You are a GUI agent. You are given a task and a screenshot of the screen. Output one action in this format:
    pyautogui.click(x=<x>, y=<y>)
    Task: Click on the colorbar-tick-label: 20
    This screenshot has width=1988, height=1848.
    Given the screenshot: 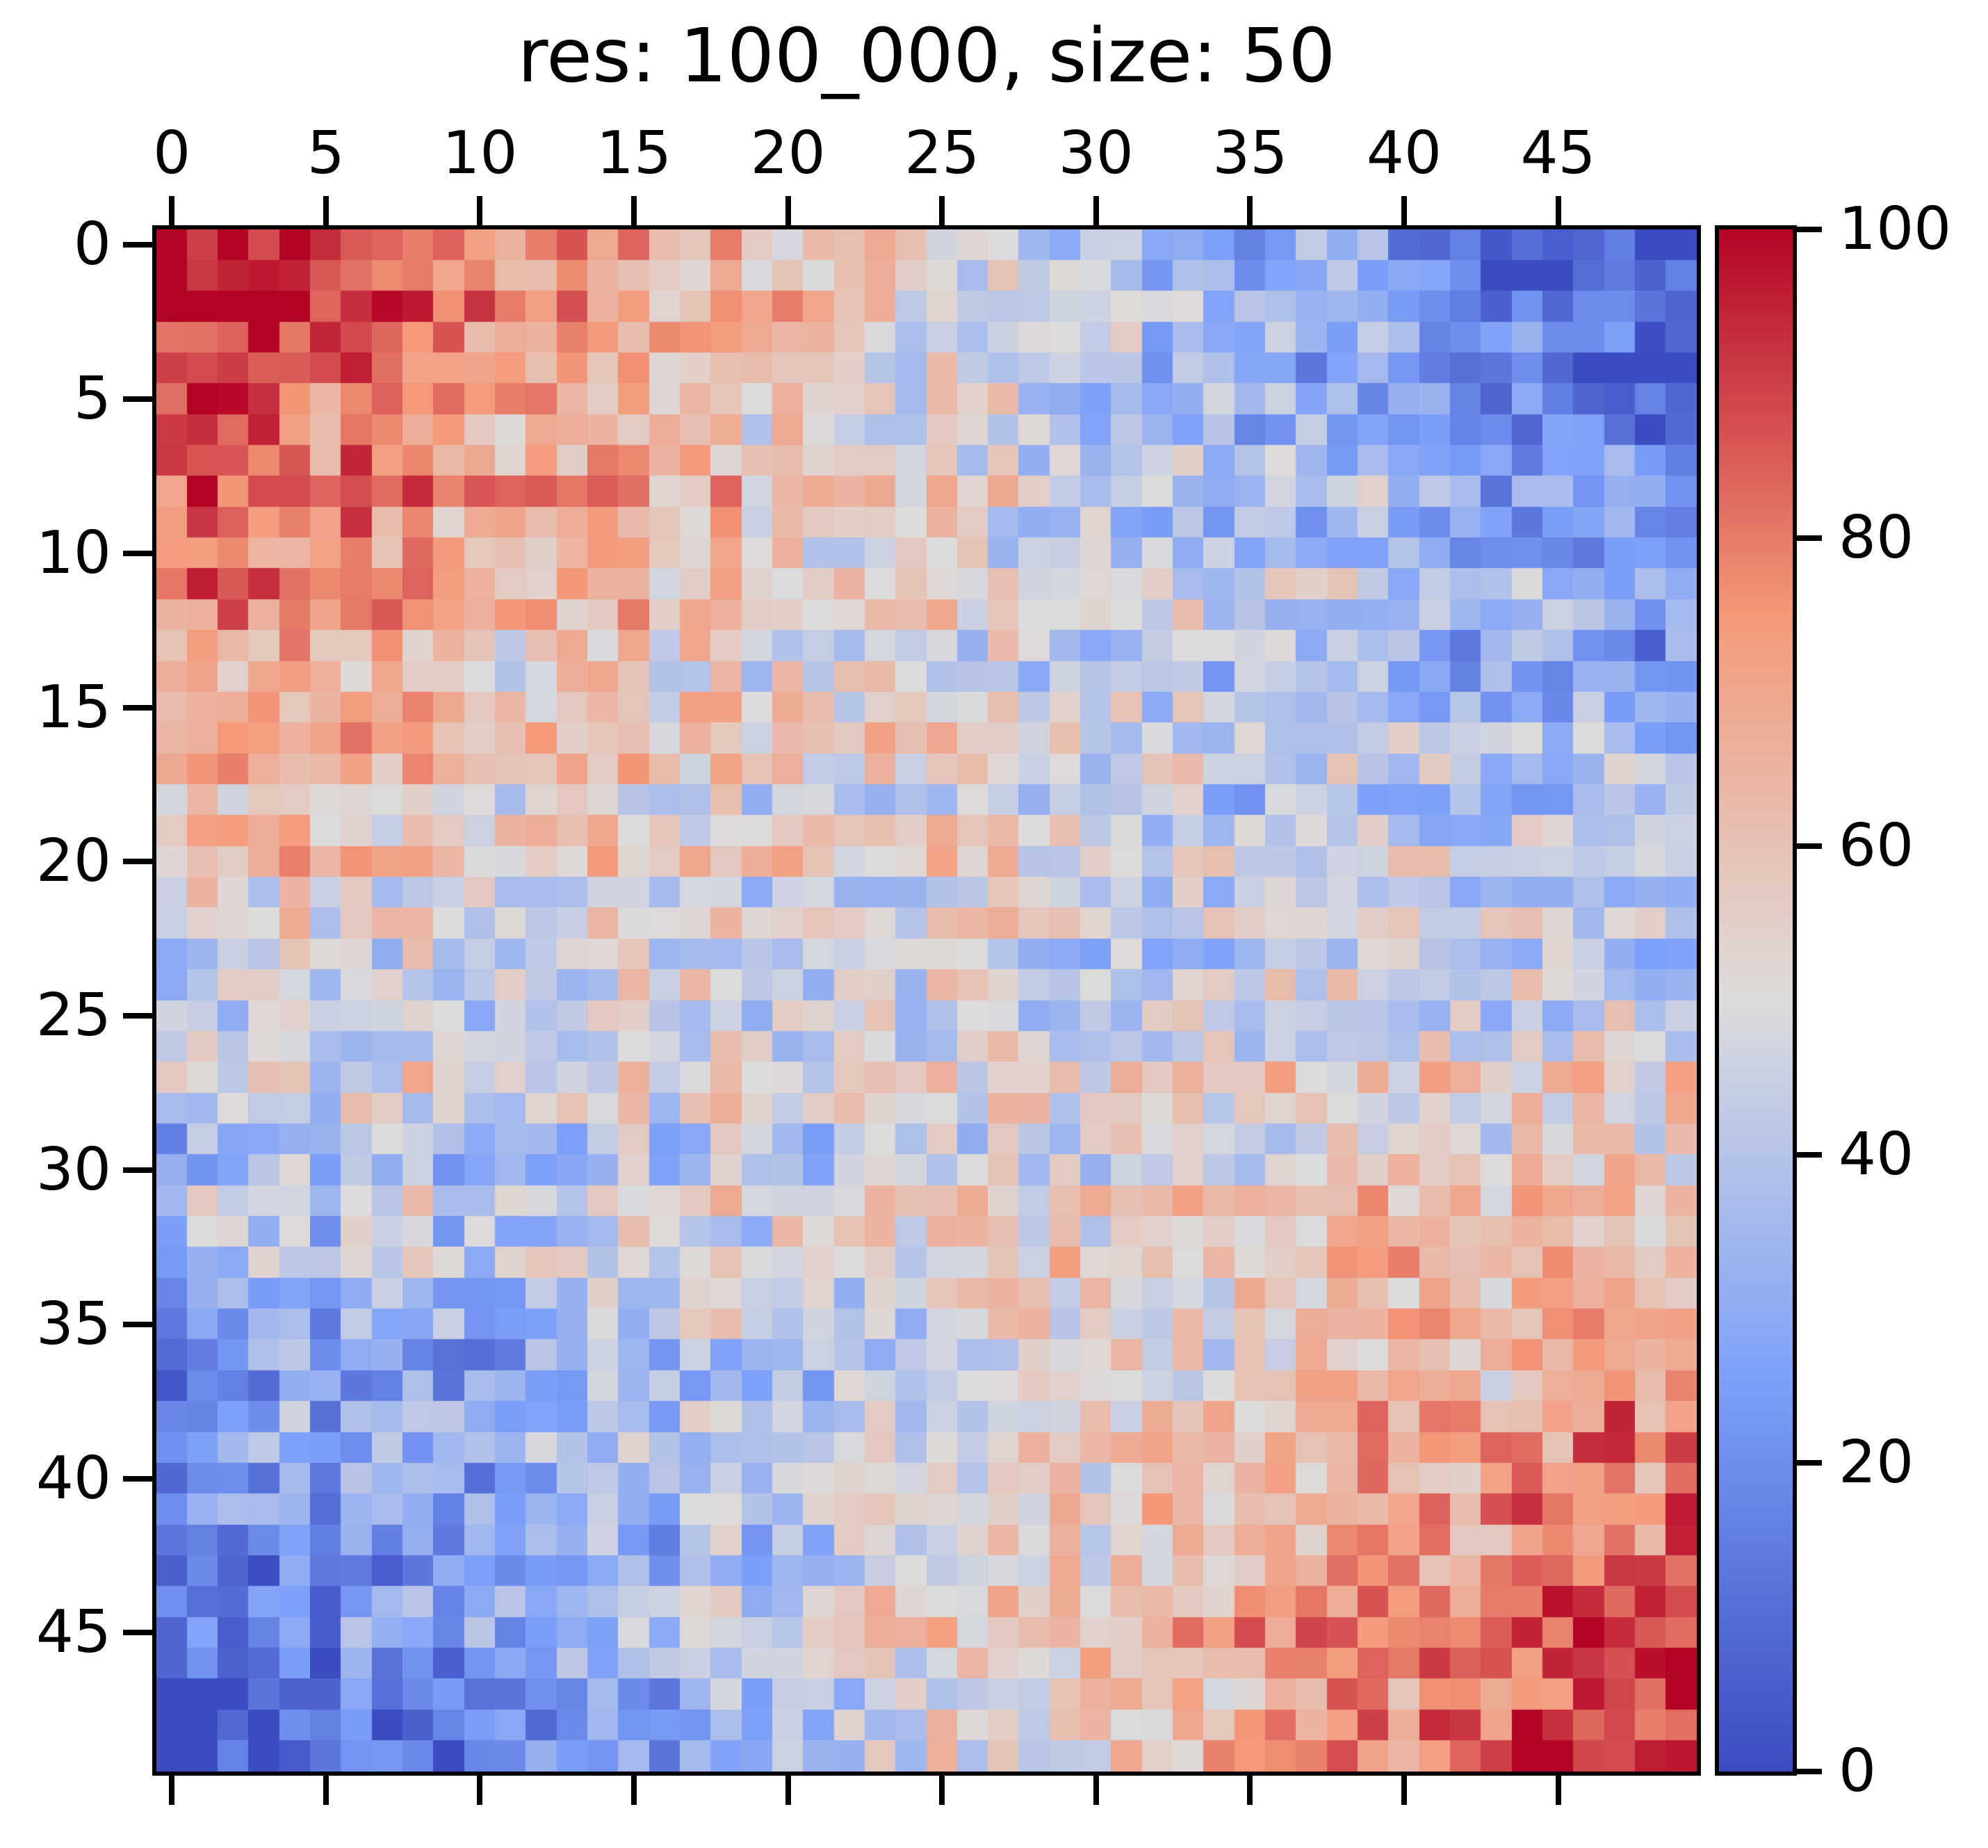 What is the action you would take?
    pyautogui.click(x=1877, y=1463)
    